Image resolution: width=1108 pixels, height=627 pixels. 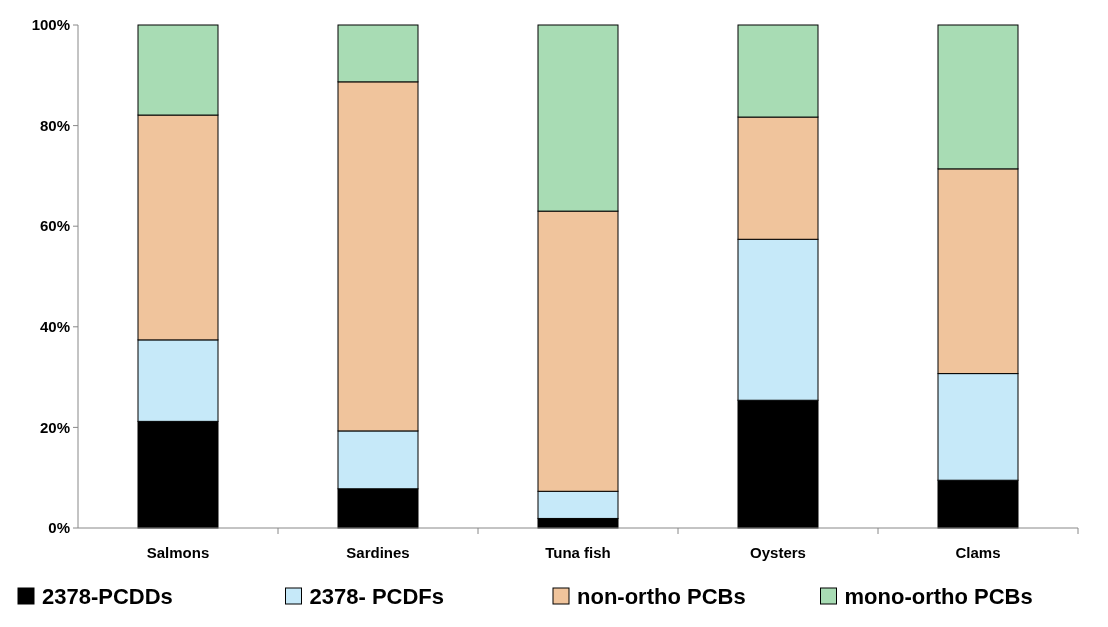 I want to click on y-tick-label: 80%, so click(x=54, y=125).